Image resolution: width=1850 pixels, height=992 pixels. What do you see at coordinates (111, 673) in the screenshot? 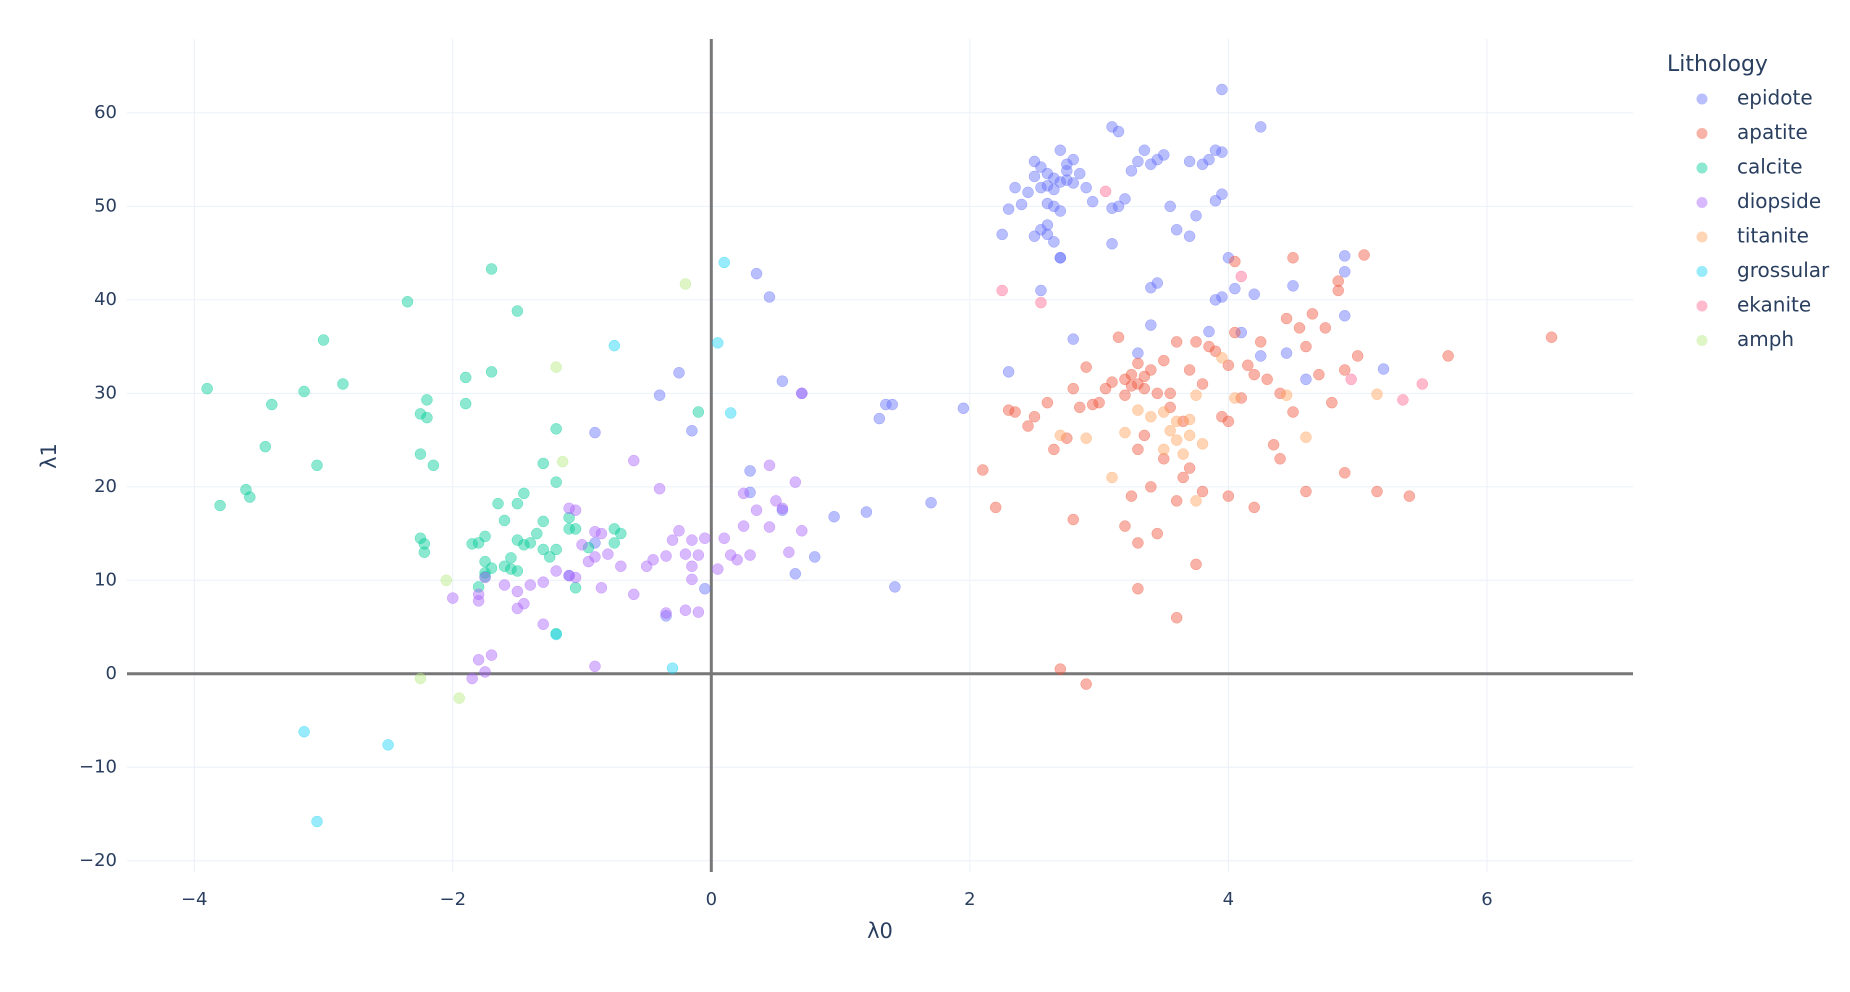
I see `y-tick-label: 0` at bounding box center [111, 673].